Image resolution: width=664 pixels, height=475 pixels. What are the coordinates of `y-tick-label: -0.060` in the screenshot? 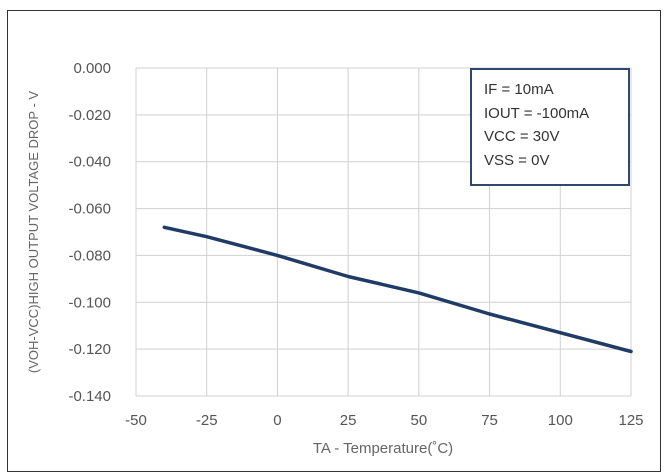 It's located at (89, 209).